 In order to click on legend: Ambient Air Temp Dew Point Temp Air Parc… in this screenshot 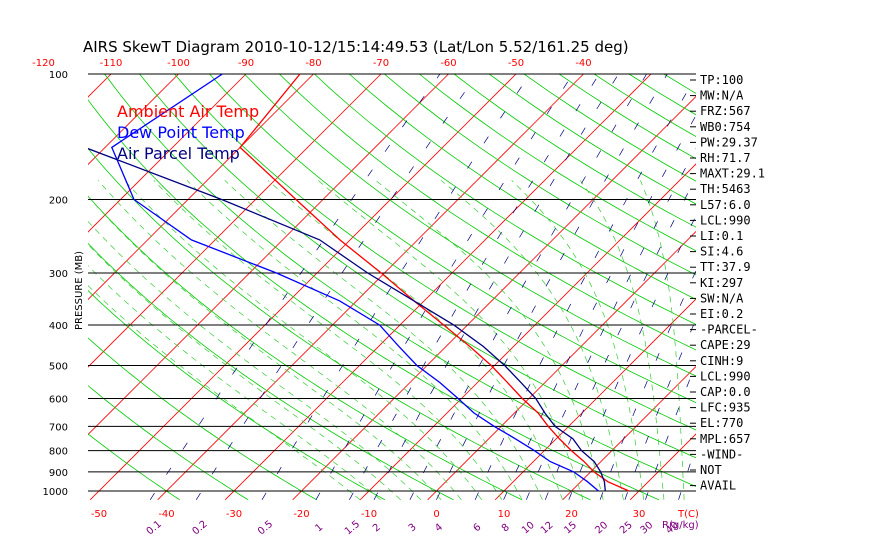, I will do `click(188, 132)`.